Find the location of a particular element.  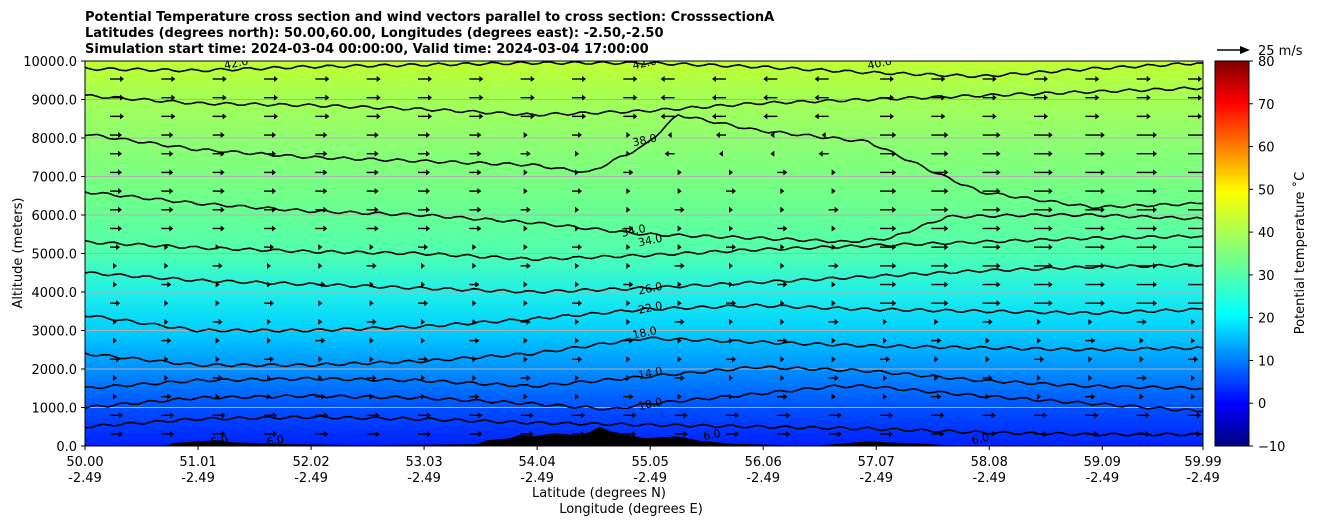

x-tick-label-lon: -2.49 is located at coordinates (85, 478).